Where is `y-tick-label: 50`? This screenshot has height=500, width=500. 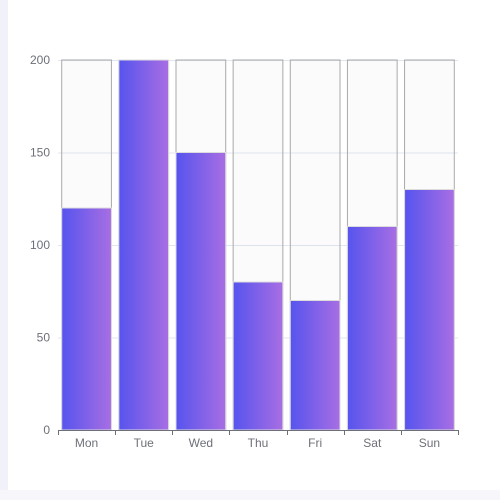
y-tick-label: 50 is located at coordinates (44, 338).